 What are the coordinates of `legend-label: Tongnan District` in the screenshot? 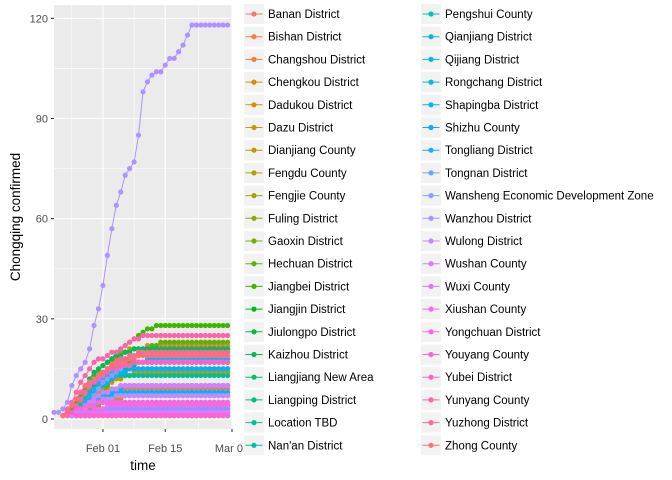 It's located at (486, 174).